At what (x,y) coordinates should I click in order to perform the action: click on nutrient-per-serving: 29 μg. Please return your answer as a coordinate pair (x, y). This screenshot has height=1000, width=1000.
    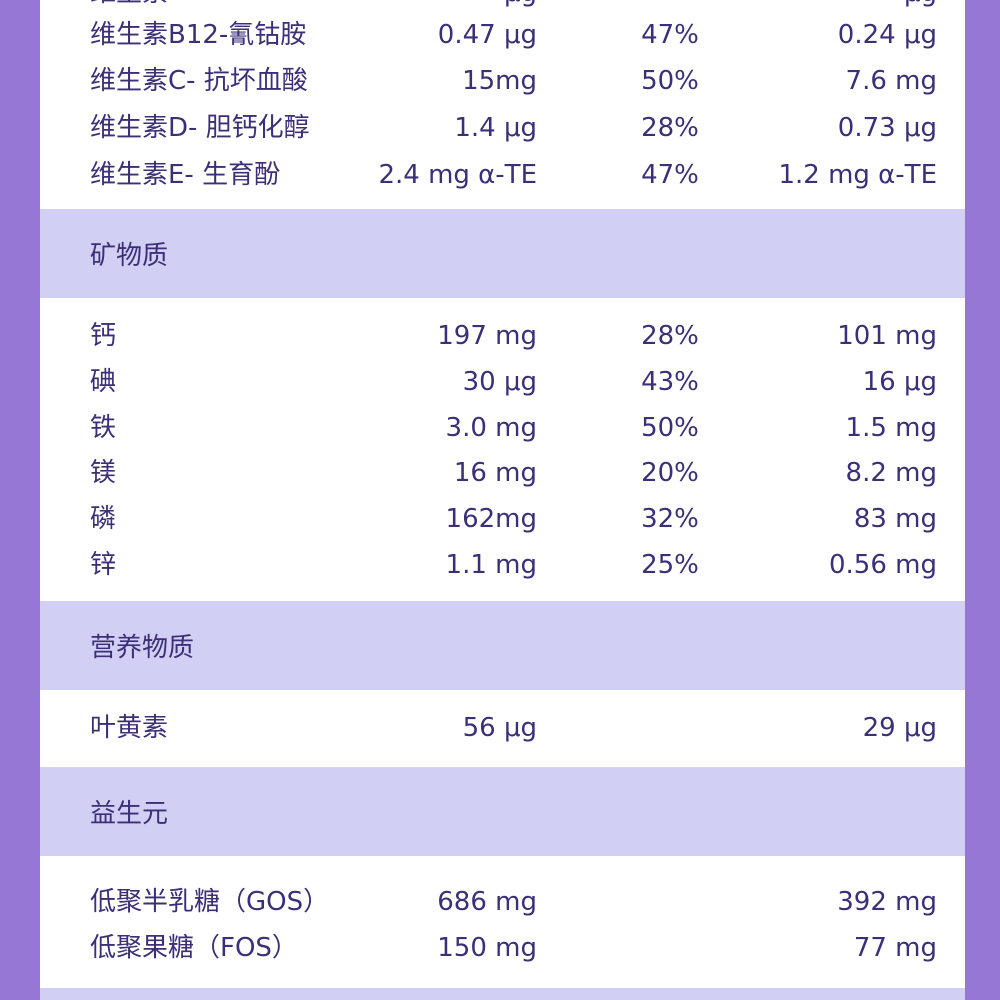
    Looking at the image, I should click on (899, 728).